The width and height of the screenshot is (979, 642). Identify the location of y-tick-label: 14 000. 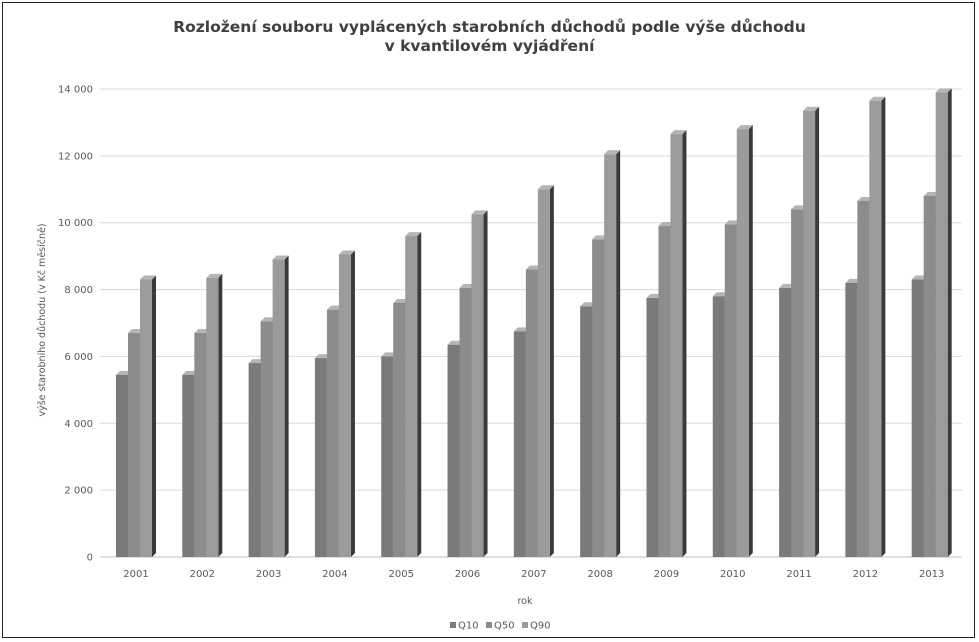
(75, 90).